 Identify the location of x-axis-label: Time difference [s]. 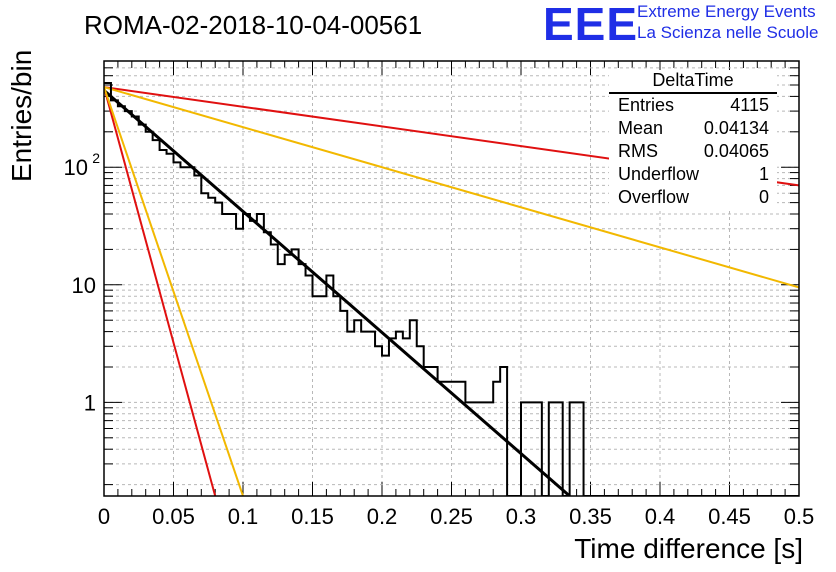
(688, 548).